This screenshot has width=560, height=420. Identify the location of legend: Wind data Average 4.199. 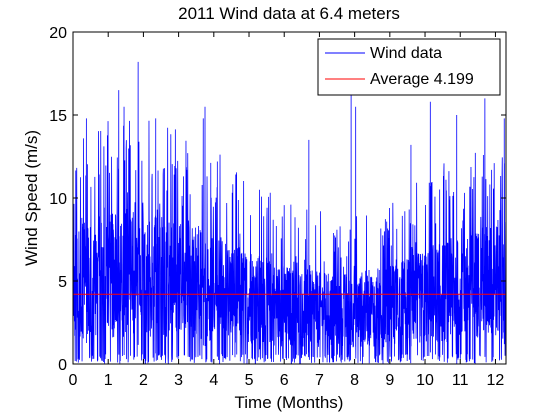
(409, 67).